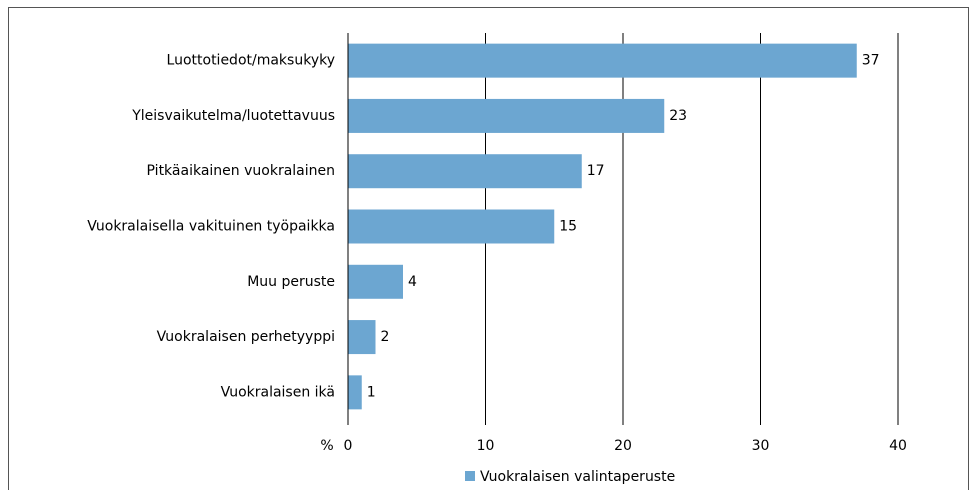  What do you see at coordinates (412, 282) in the screenshot?
I see `data-label: 4` at bounding box center [412, 282].